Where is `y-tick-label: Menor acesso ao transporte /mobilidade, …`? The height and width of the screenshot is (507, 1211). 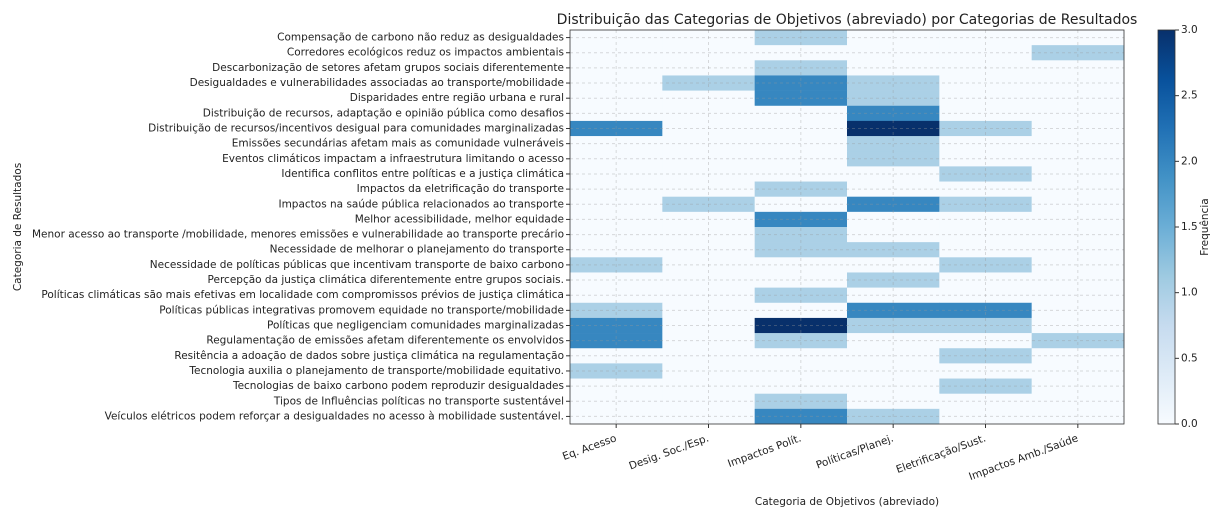
y-tick-label: Menor acesso ao transporte /mobilidade, … is located at coordinates (298, 235).